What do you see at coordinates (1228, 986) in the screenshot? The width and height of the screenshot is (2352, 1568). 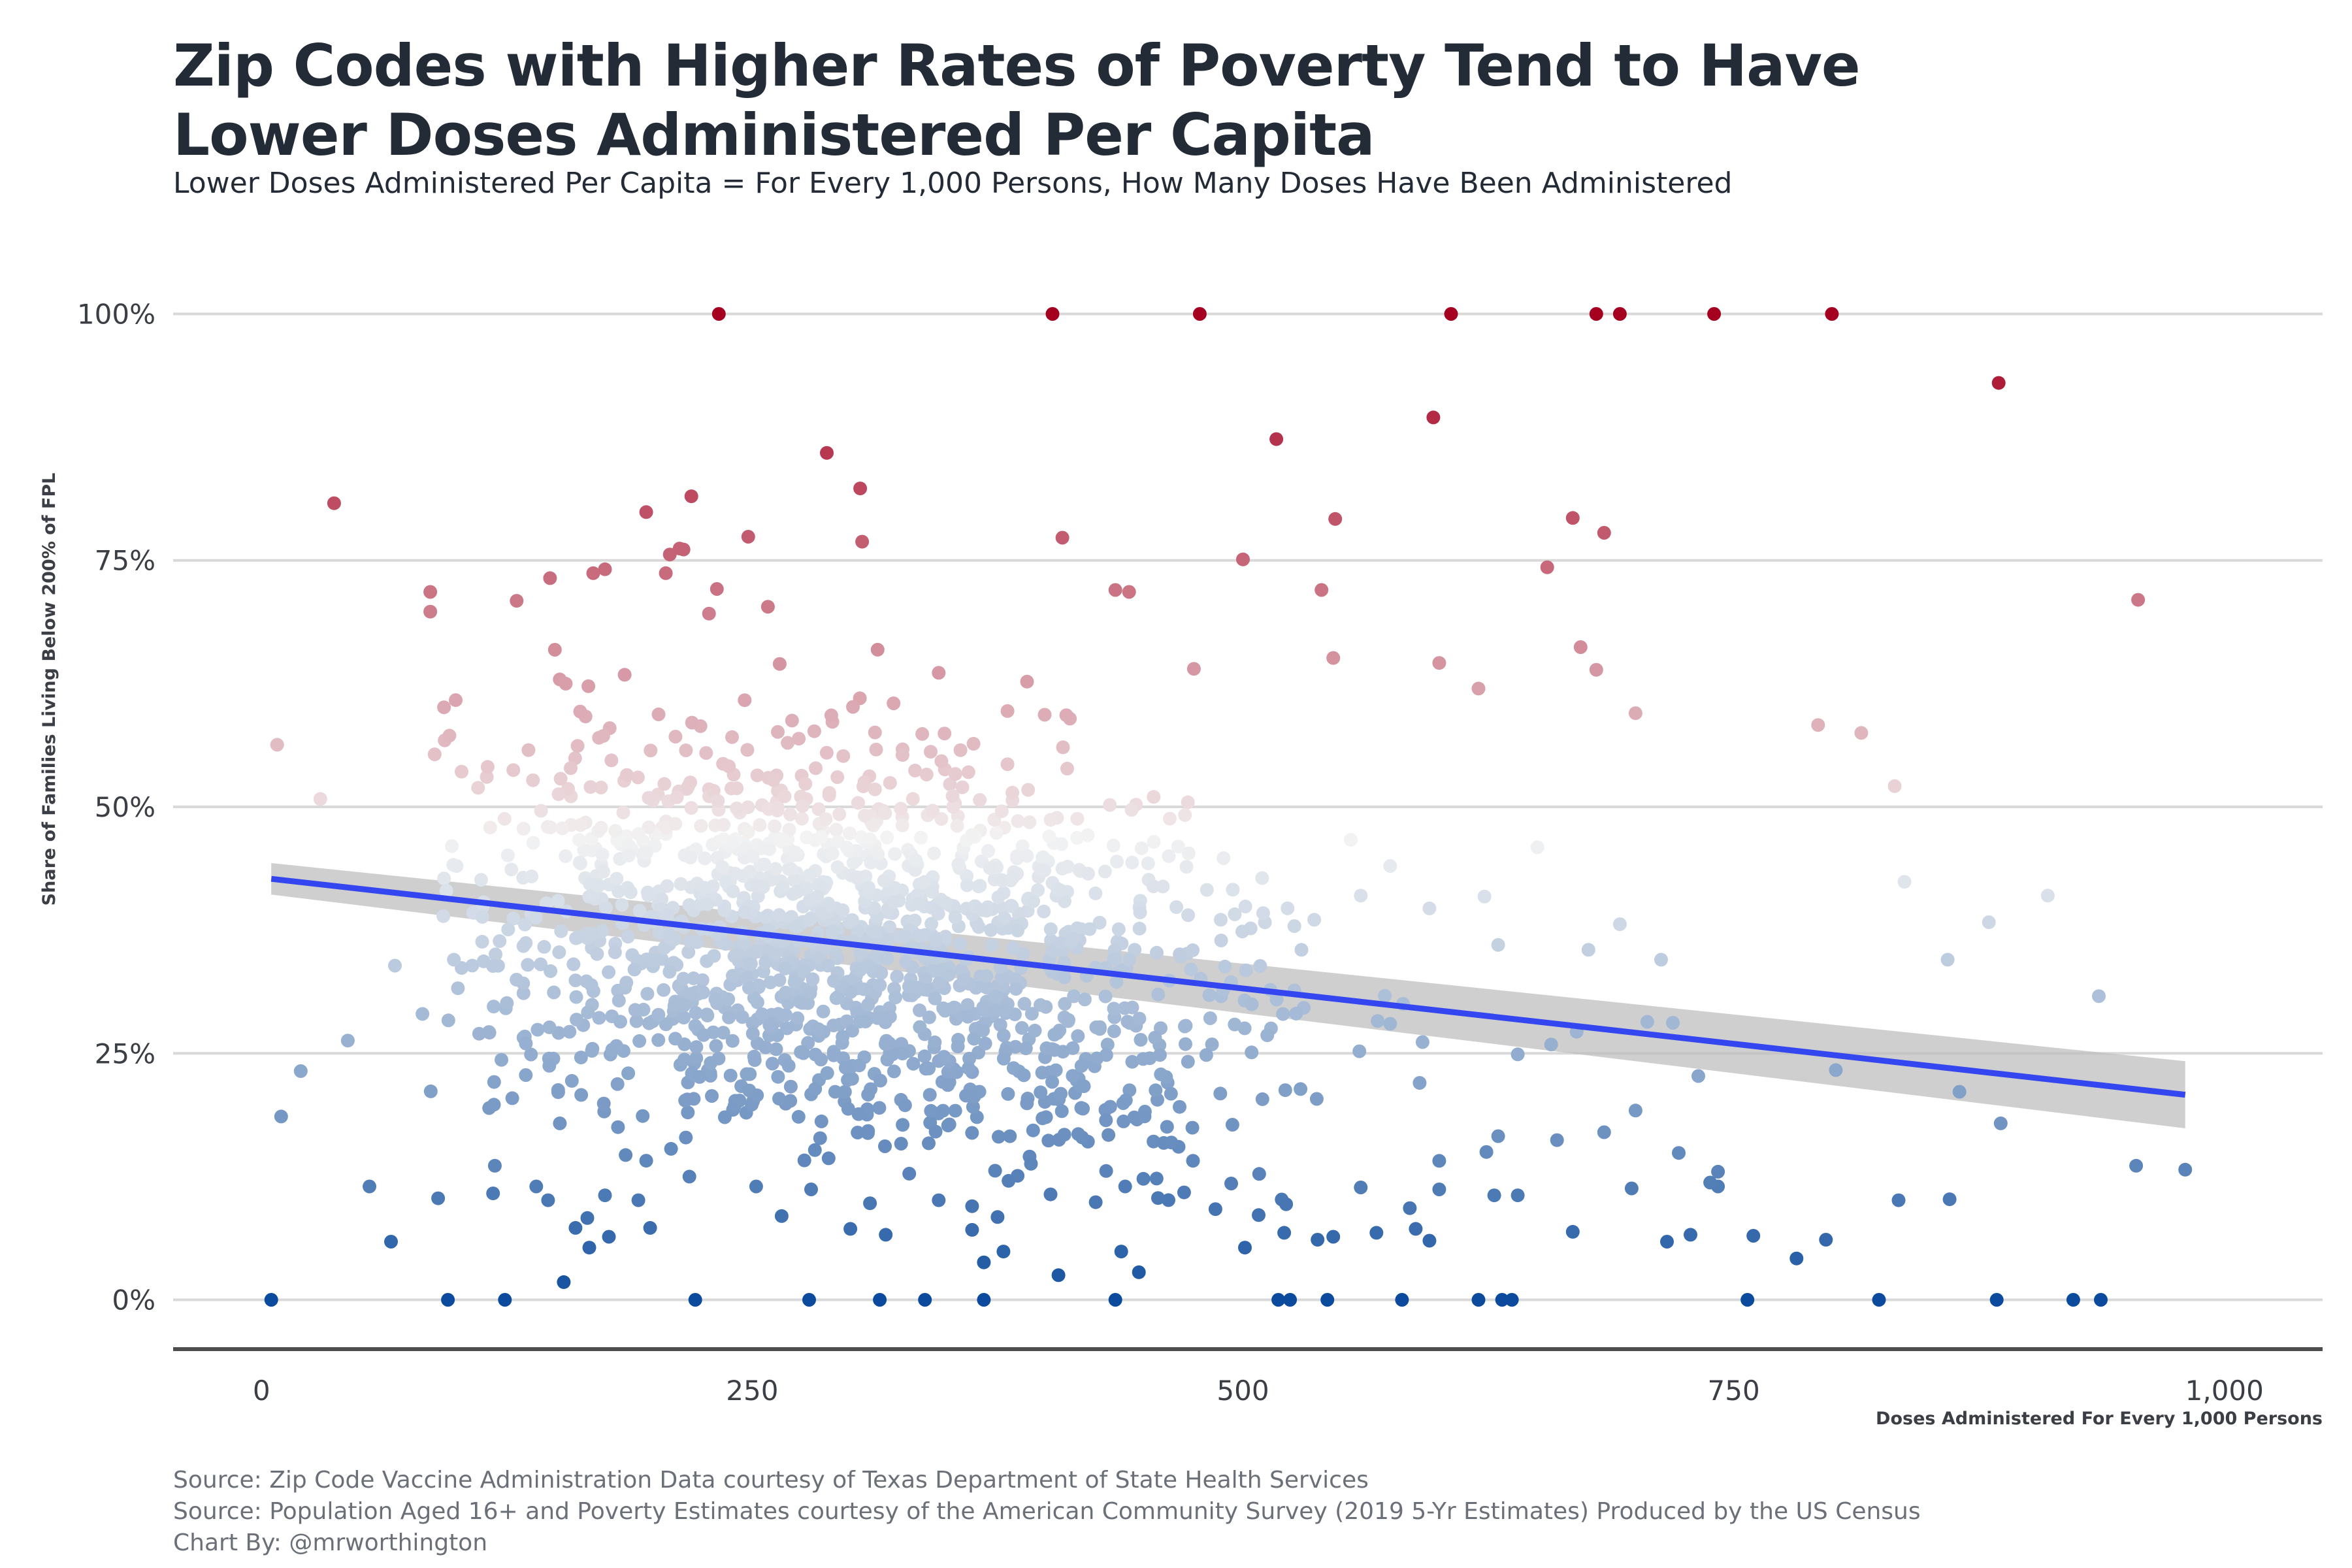 I see `trend-line-layer` at bounding box center [1228, 986].